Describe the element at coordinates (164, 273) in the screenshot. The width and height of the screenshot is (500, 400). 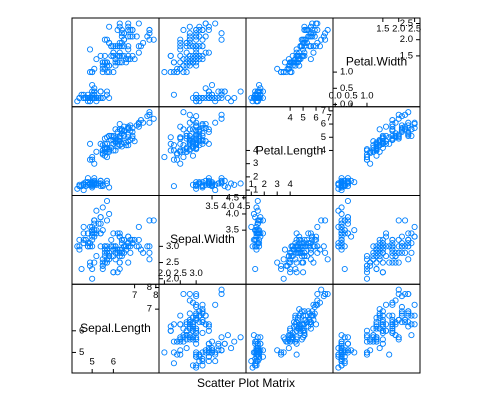
I see `tick-label: 2.0` at that location.